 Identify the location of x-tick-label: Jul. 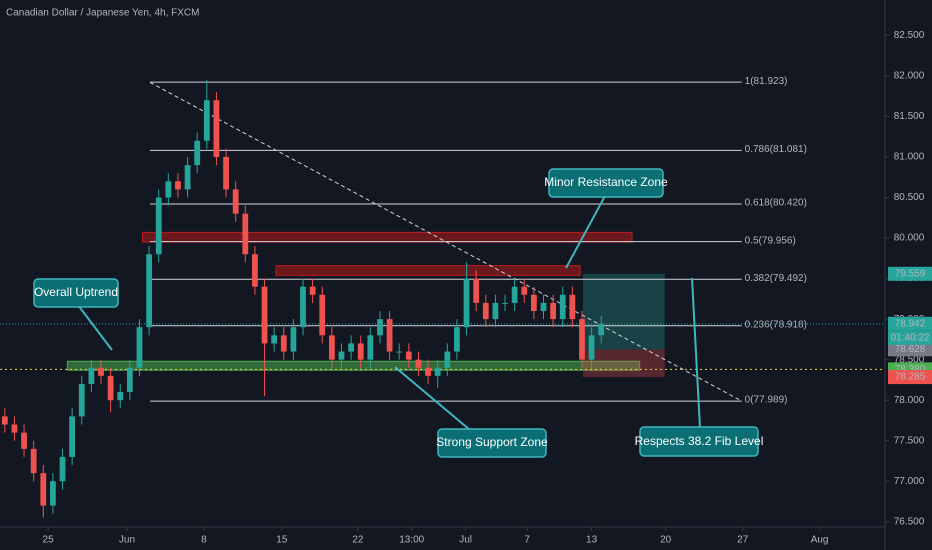
(465, 540).